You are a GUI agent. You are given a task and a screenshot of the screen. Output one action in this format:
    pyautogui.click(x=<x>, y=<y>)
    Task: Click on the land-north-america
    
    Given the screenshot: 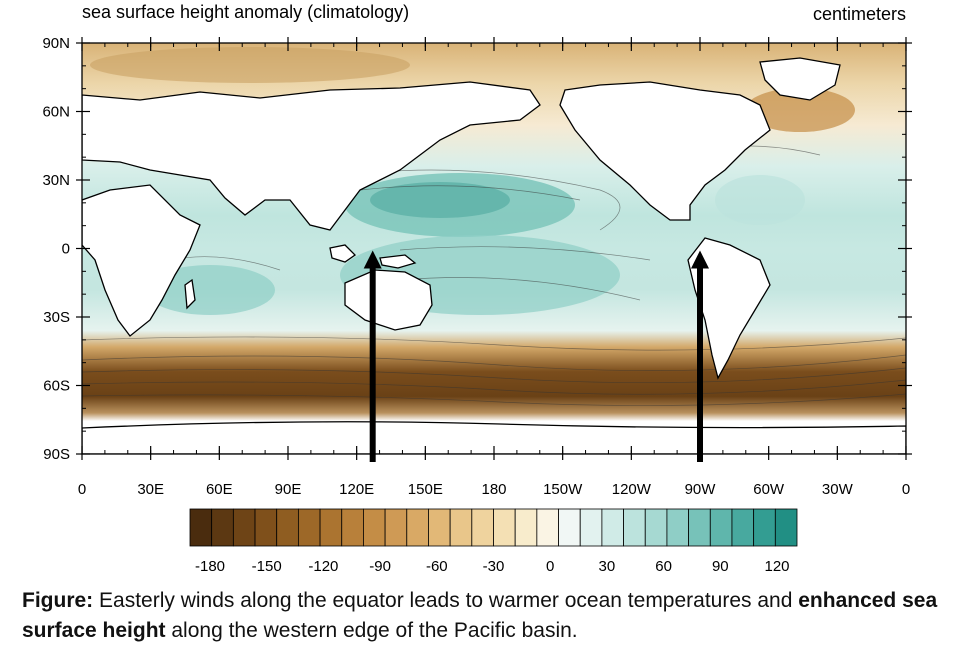 What is the action you would take?
    pyautogui.click(x=665, y=151)
    